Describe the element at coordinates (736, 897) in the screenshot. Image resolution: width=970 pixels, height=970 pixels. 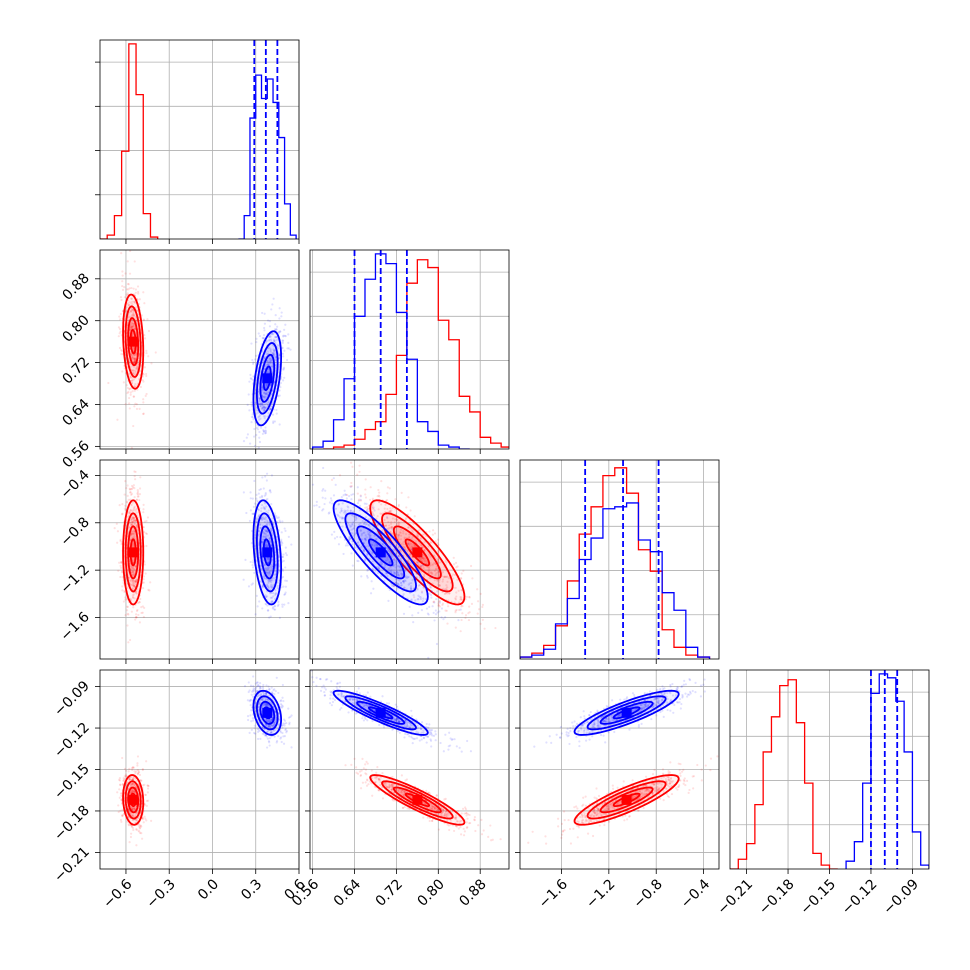
I see `x-tick-label: −0.21` at that location.